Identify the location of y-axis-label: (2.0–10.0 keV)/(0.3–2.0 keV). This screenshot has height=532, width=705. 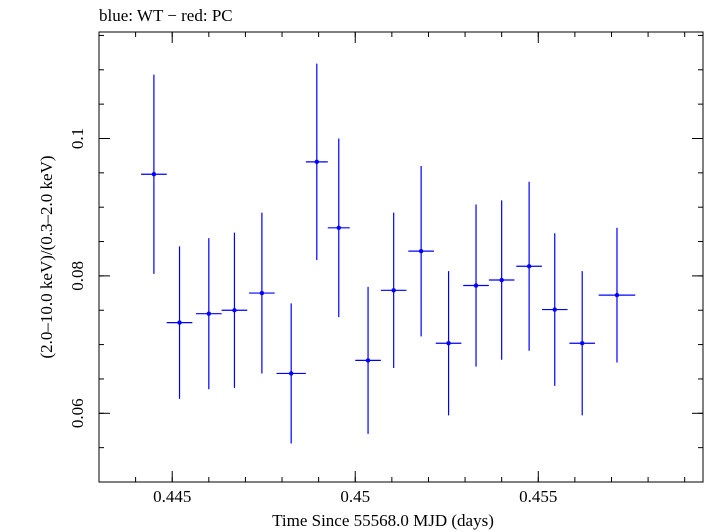
(46, 256).